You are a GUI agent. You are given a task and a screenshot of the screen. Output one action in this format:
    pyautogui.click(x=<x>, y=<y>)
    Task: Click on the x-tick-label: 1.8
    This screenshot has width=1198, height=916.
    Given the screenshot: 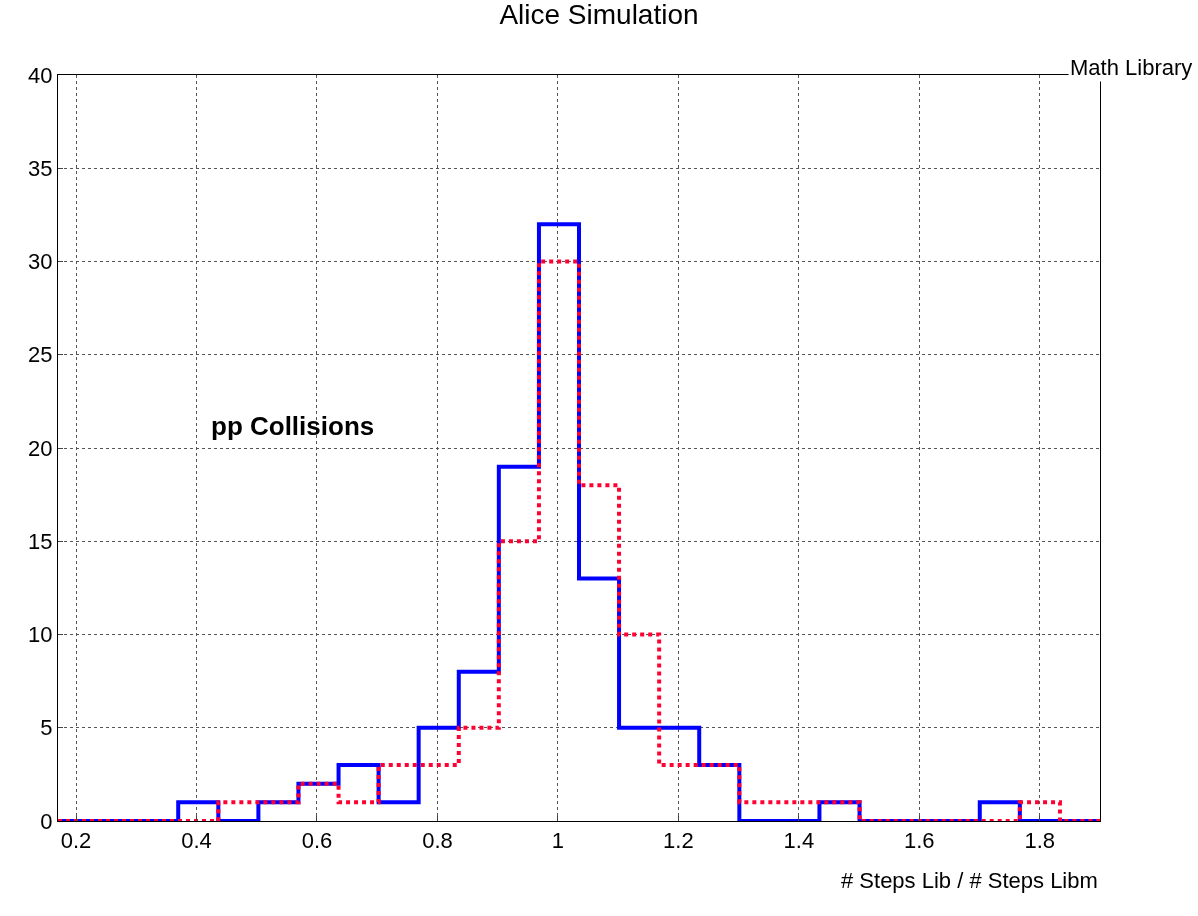 What is the action you would take?
    pyautogui.click(x=1040, y=841)
    